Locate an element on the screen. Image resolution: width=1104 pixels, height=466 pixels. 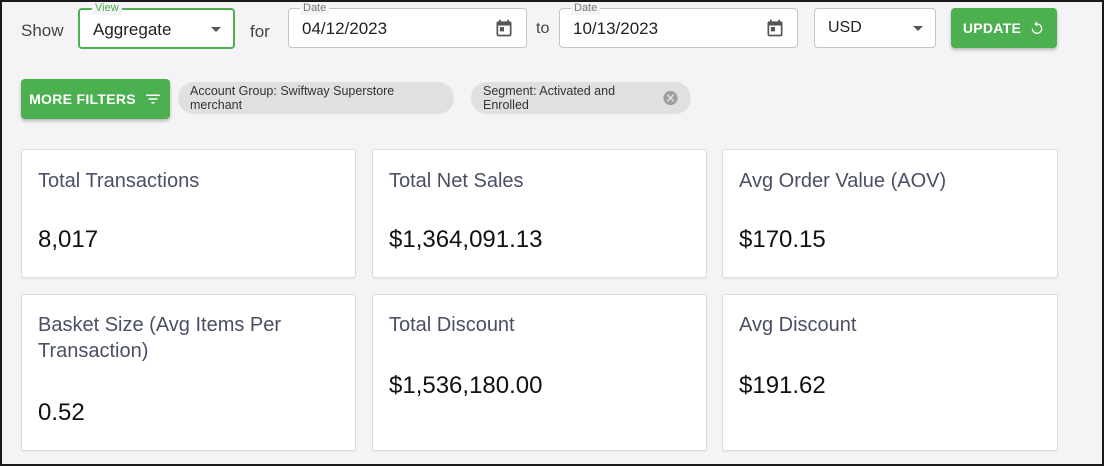
metric-value: $1,364,091.13 is located at coordinates (466, 239).